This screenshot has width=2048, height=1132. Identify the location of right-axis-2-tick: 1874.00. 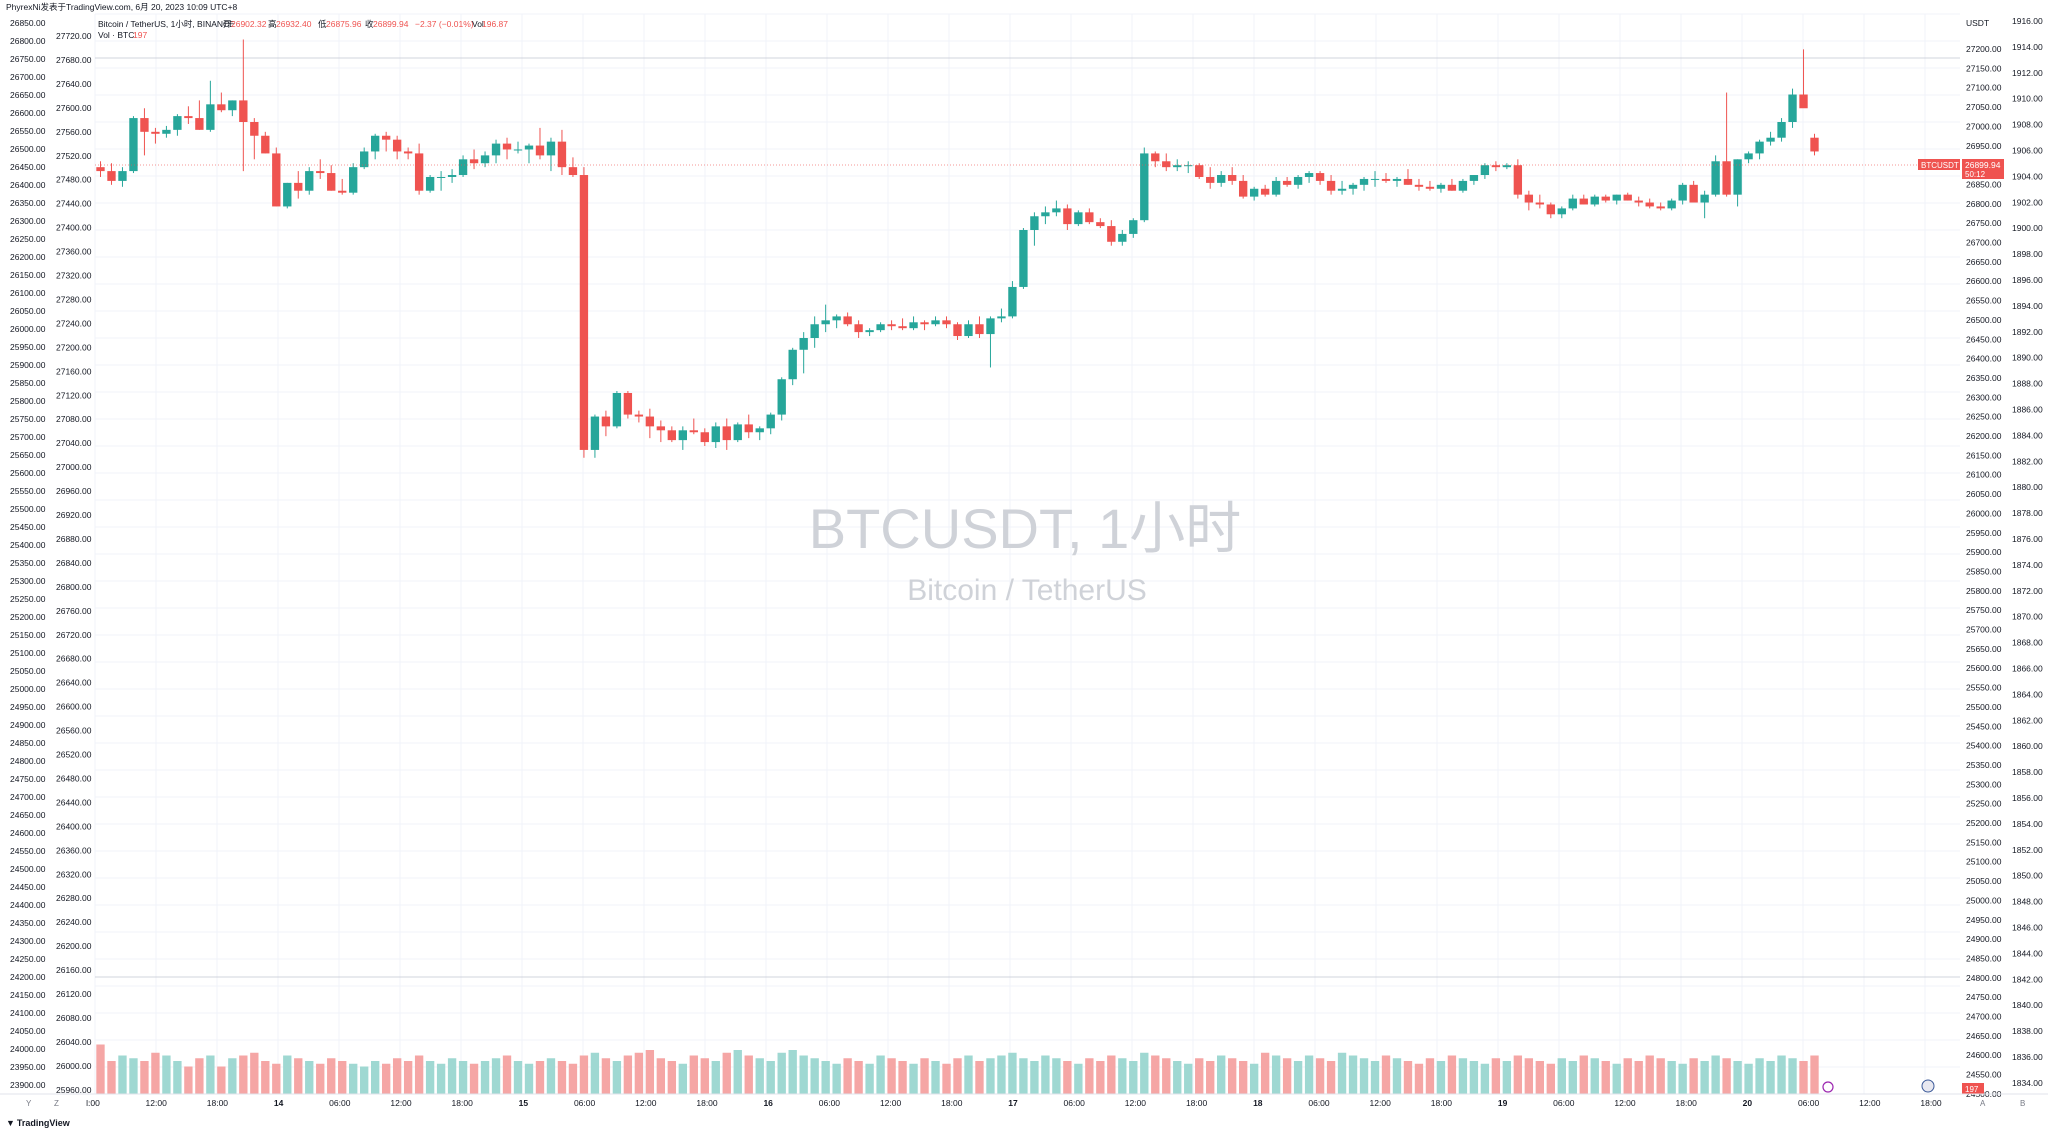
(2027, 565).